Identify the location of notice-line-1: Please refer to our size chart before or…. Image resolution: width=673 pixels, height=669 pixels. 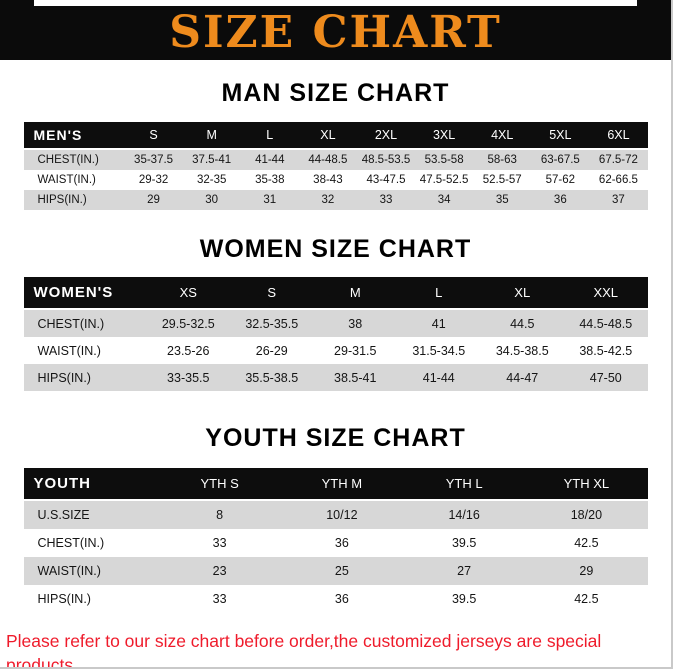
(304, 649).